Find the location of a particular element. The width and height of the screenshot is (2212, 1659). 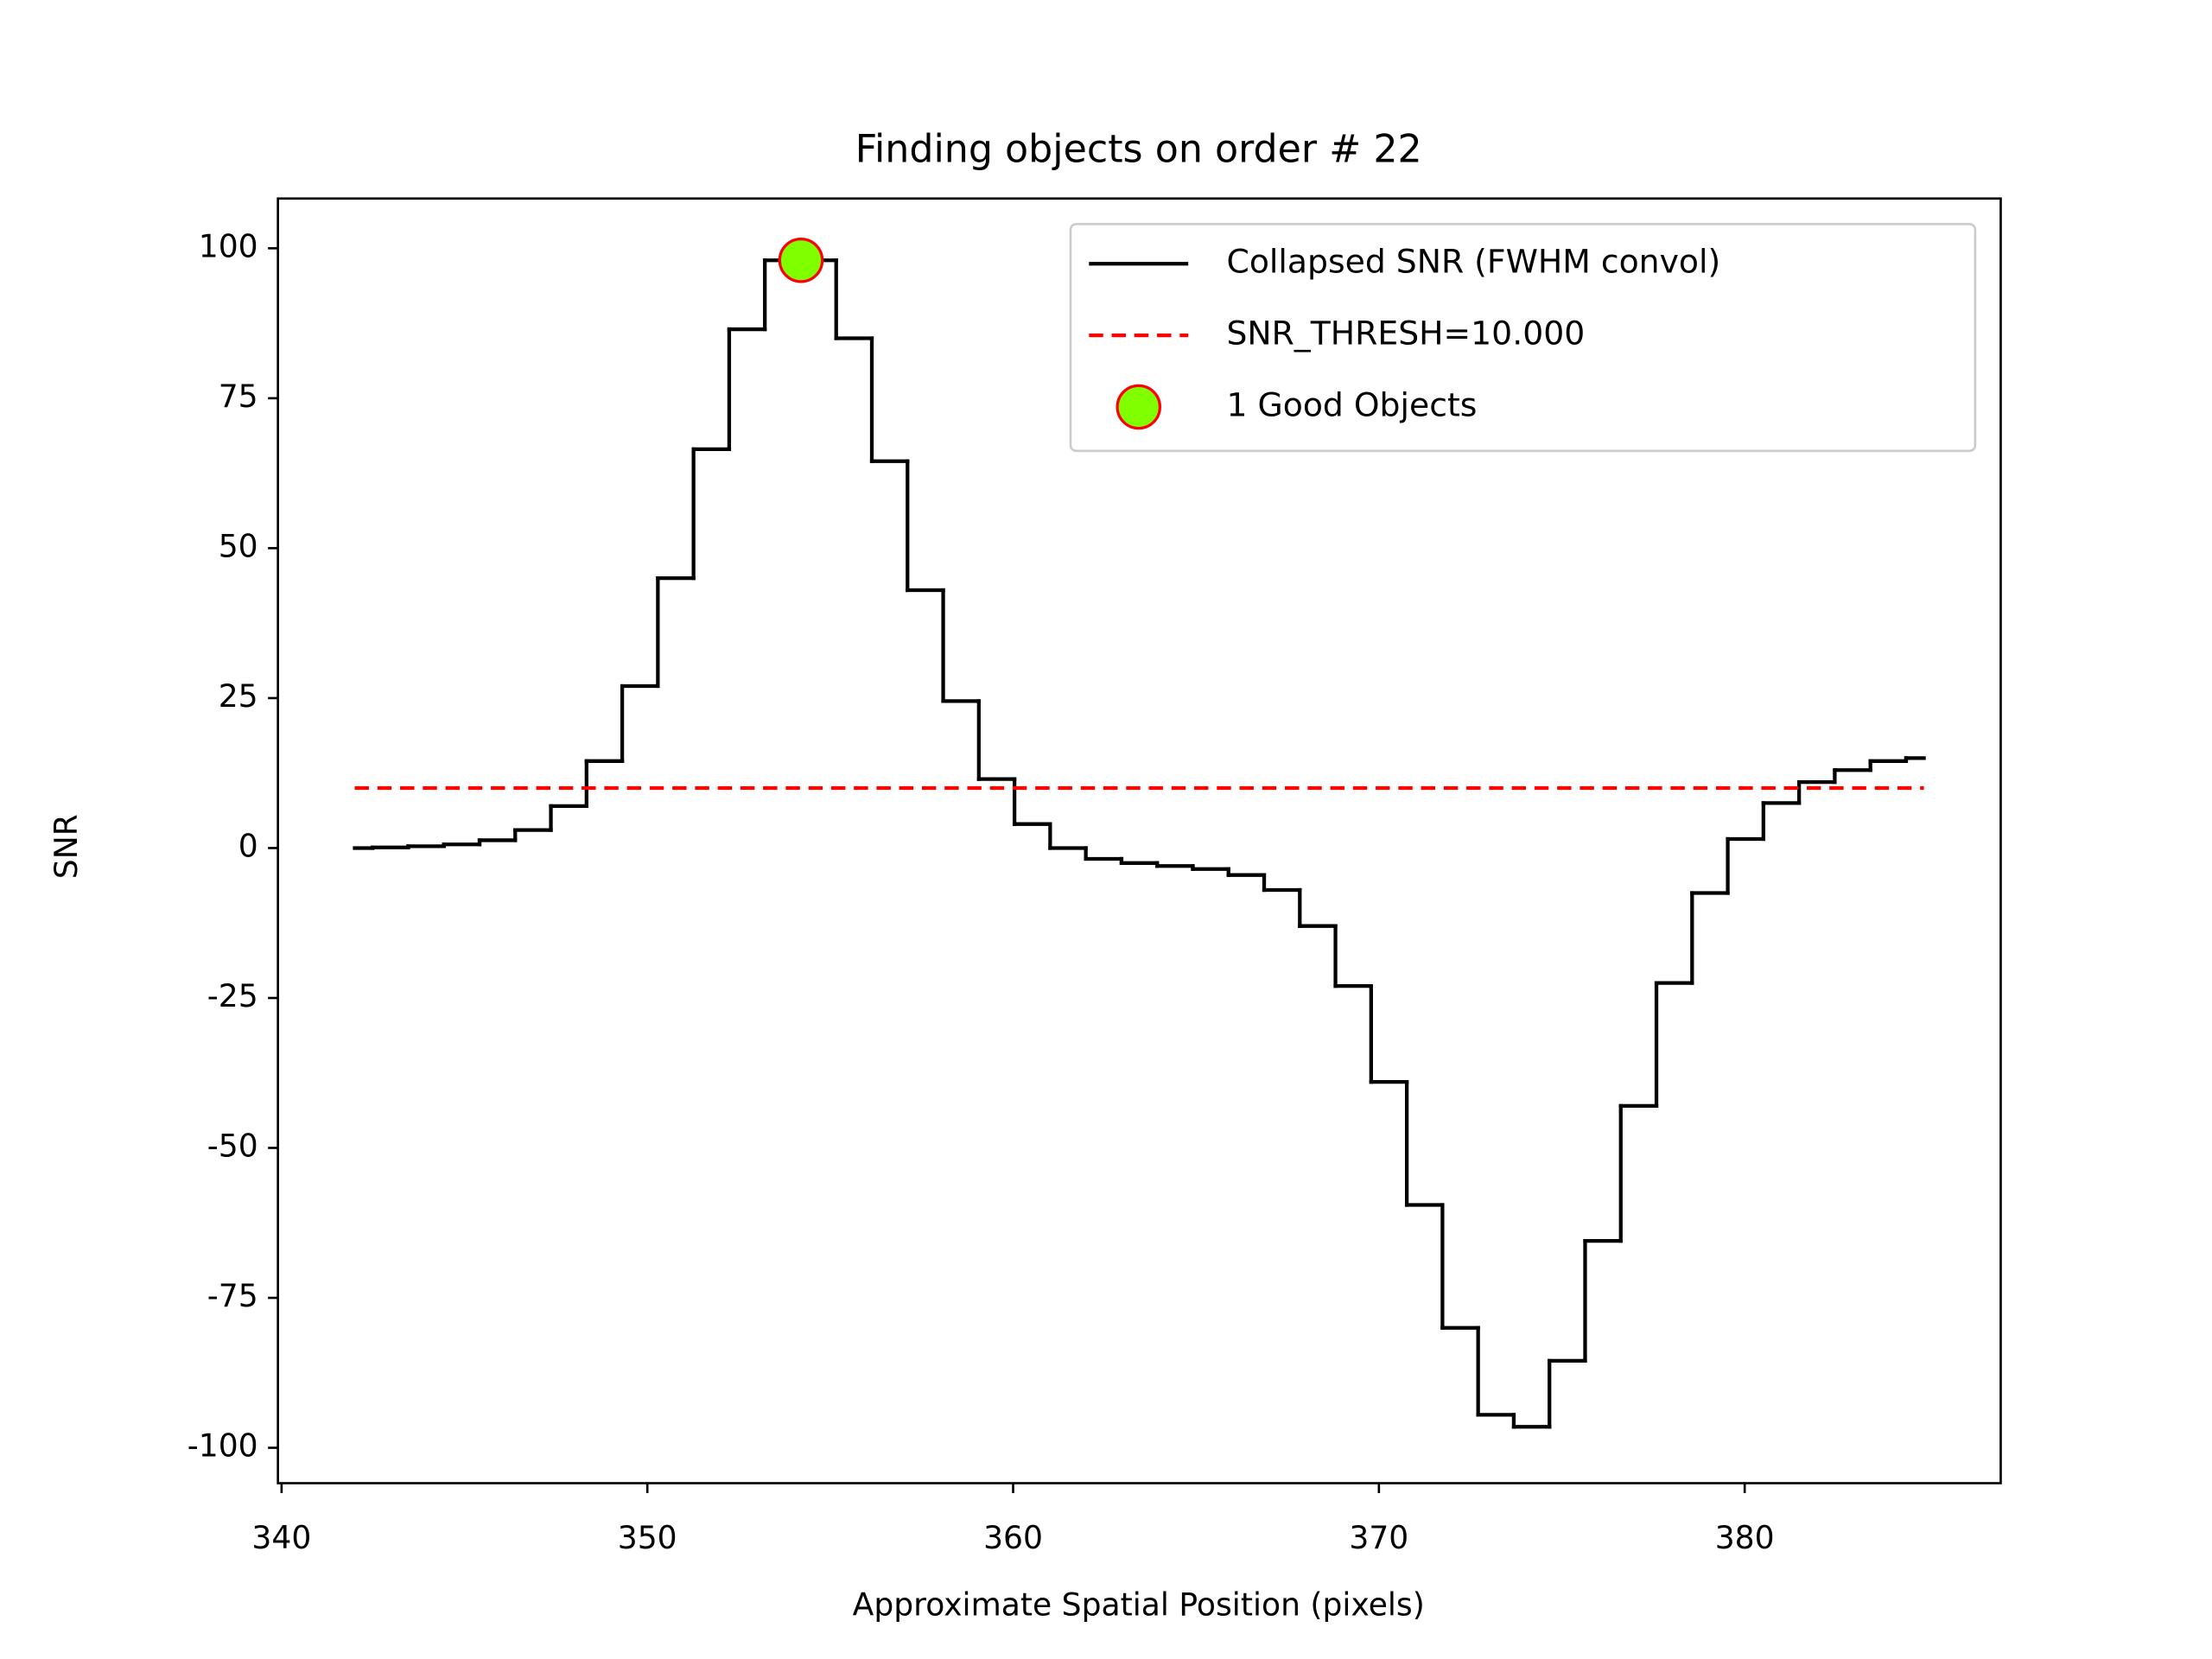

x-tick-label: 340 is located at coordinates (281, 1537).